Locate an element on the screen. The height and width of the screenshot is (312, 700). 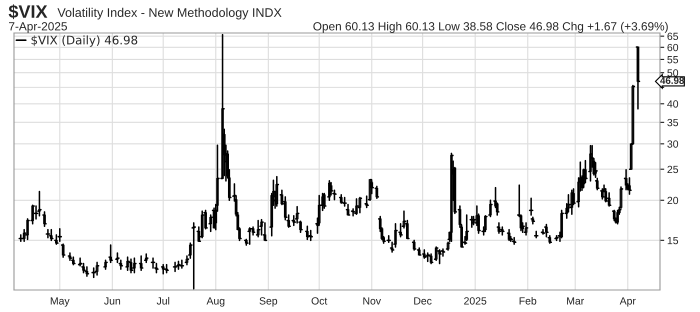
y-tick-label: 30 is located at coordinates (672, 144).